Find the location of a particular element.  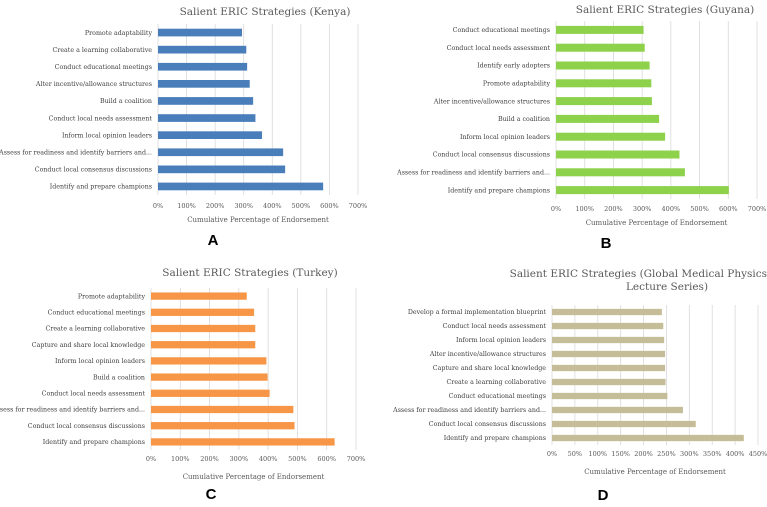

x-tick-label: 350% is located at coordinates (712, 454).